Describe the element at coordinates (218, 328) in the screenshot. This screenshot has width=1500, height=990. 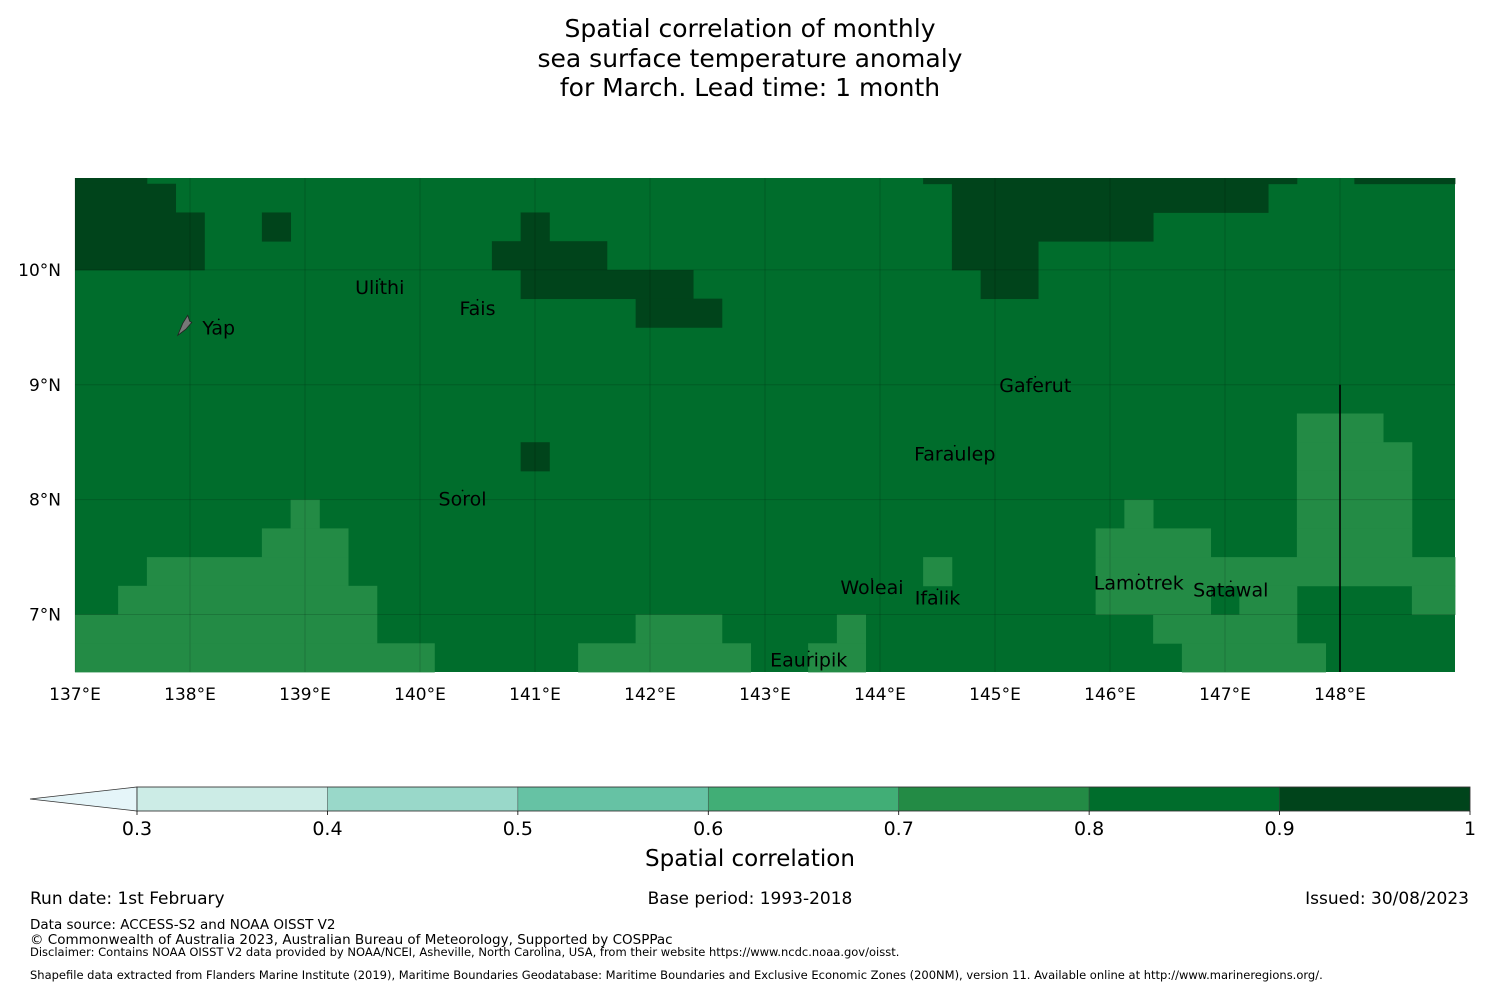
I see `place-label: Yap` at that location.